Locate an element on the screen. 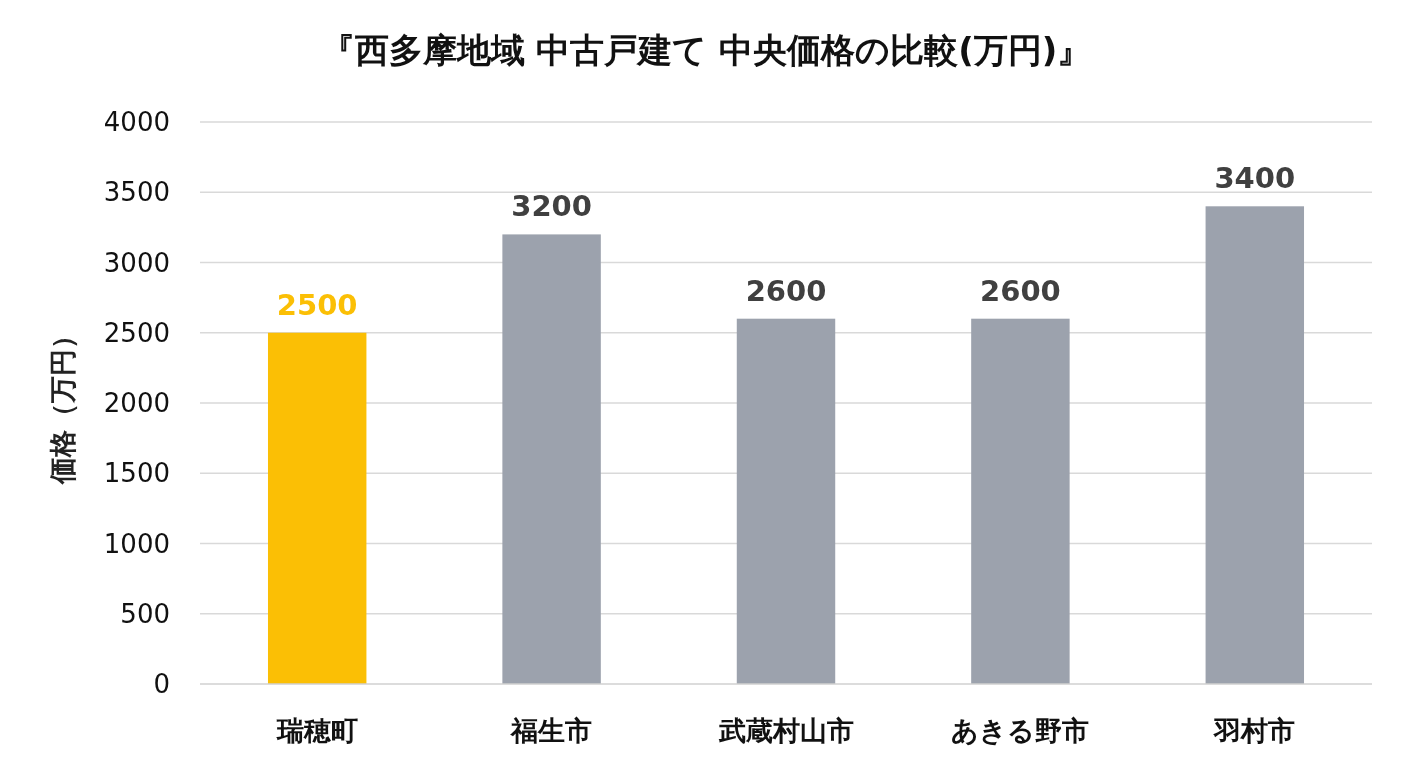  y-tick-label: 4000 is located at coordinates (136, 122).